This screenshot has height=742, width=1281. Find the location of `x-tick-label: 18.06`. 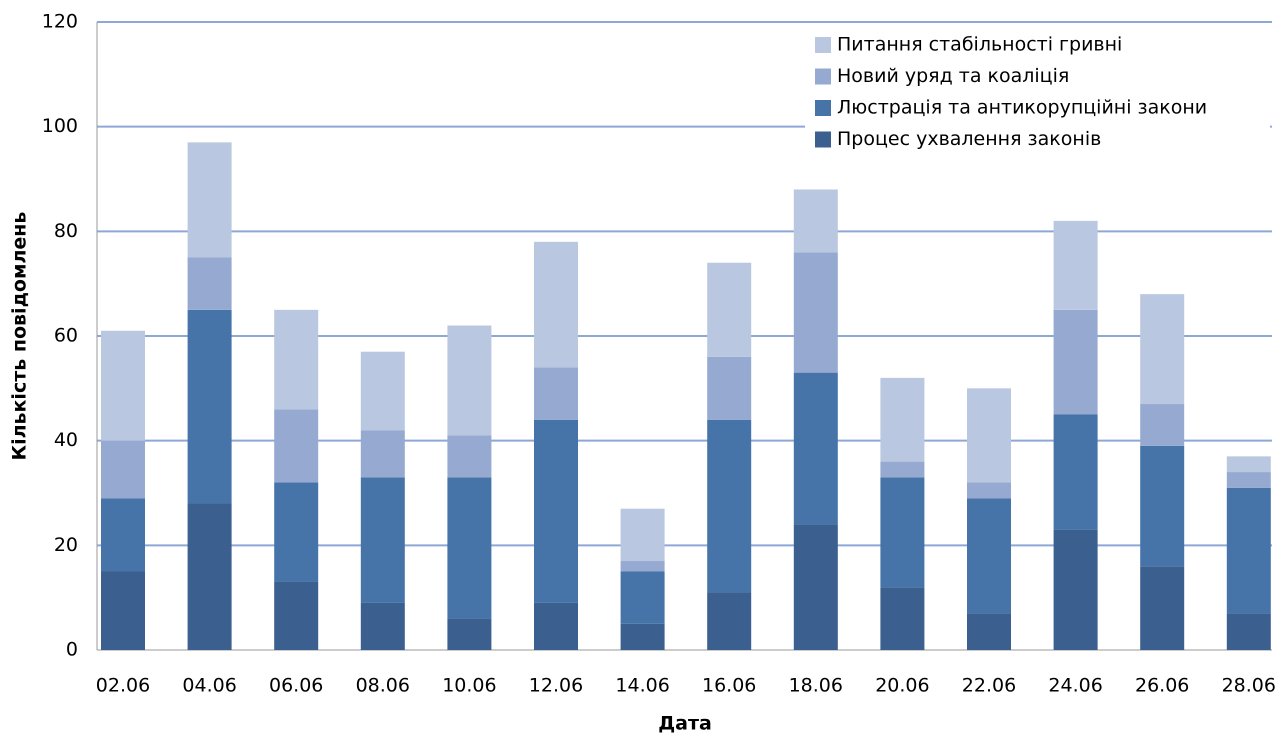

x-tick-label: 18.06 is located at coordinates (816, 686).